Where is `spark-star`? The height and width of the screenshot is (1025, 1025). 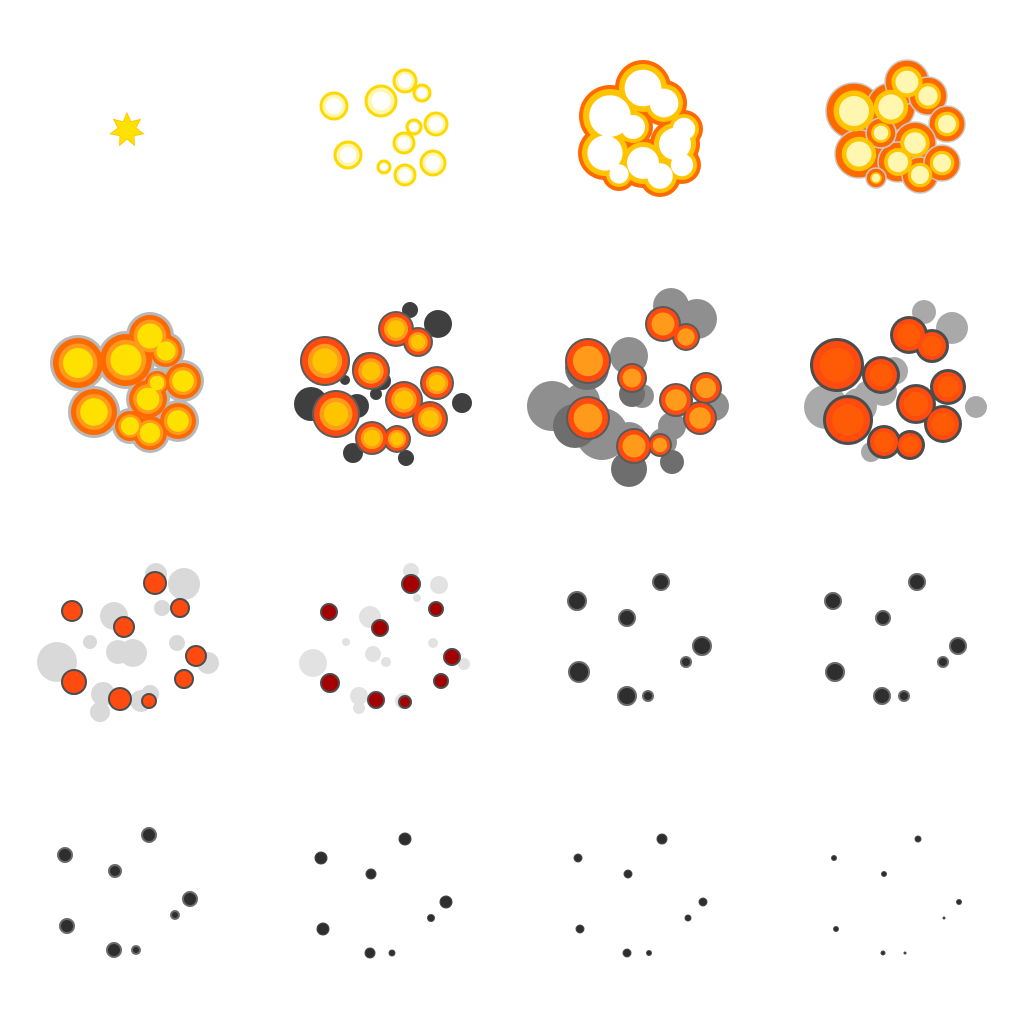
spark-star is located at coordinates (127, 129).